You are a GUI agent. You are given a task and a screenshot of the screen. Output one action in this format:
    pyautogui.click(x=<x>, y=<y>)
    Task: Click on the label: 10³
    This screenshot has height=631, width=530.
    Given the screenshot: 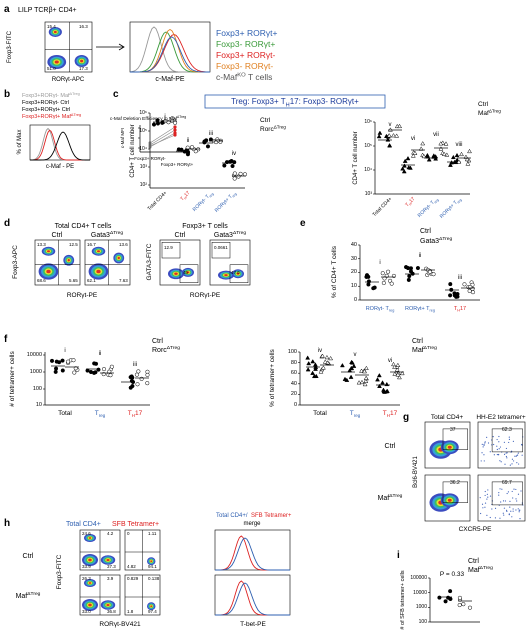 What is the action you would take?
    pyautogui.click(x=144, y=167)
    